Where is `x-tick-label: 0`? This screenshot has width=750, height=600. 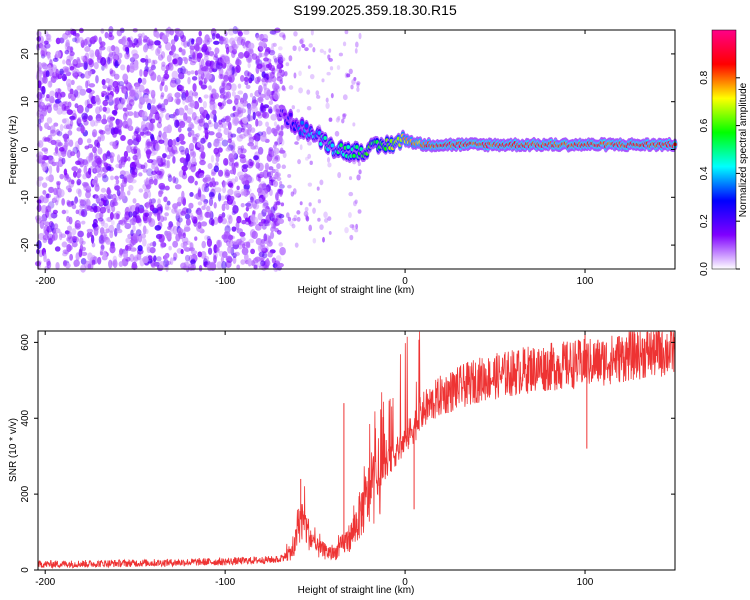
x-tick-label: 0 is located at coordinates (405, 281).